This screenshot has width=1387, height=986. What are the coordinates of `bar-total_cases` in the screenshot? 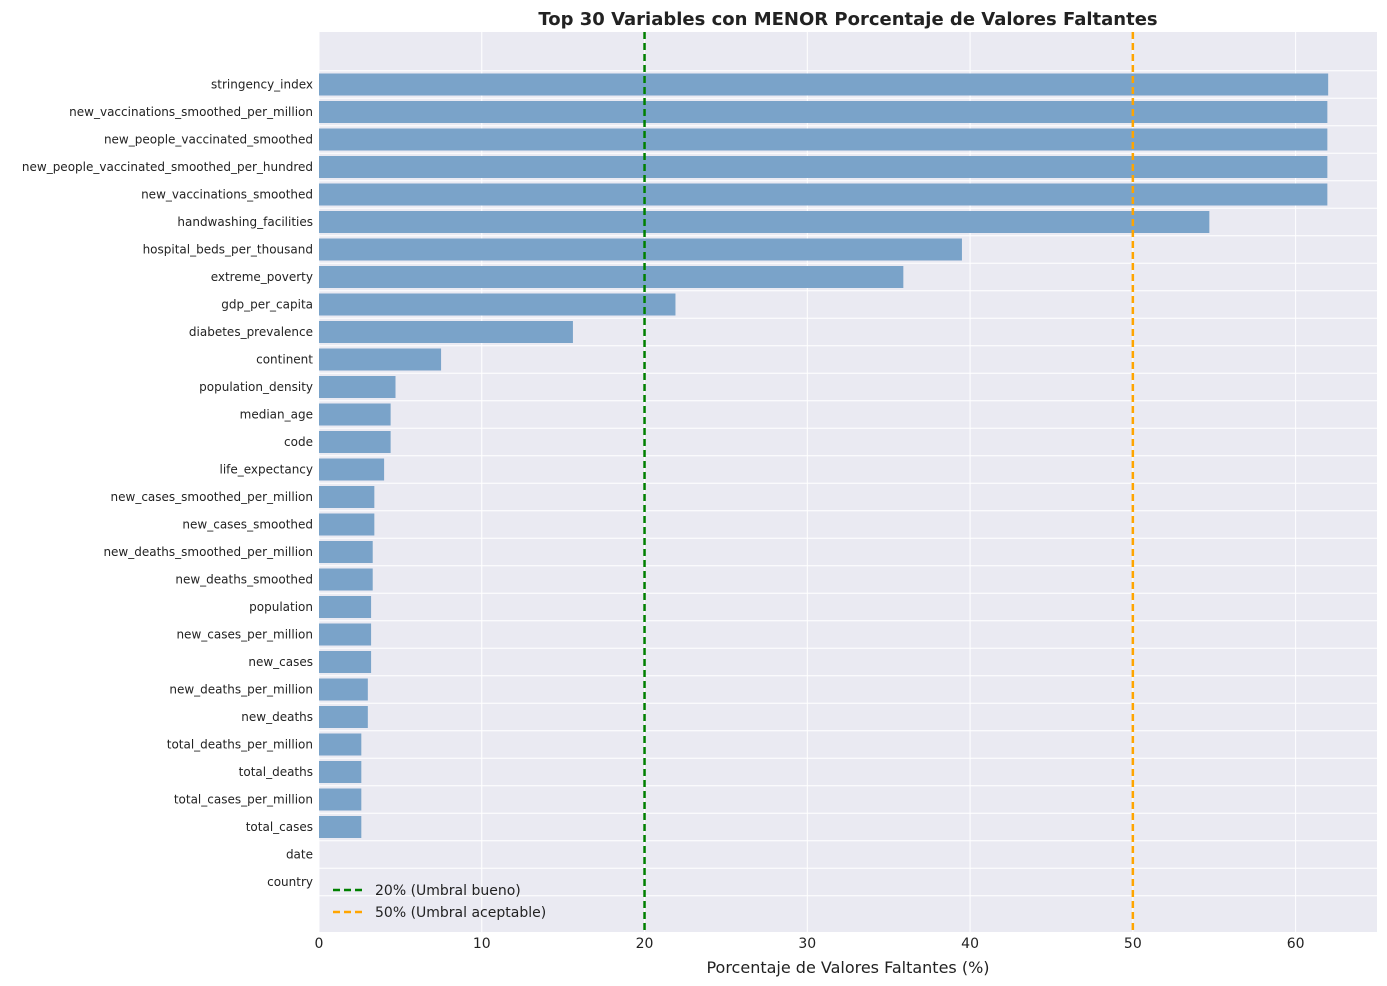 It's located at (340, 827).